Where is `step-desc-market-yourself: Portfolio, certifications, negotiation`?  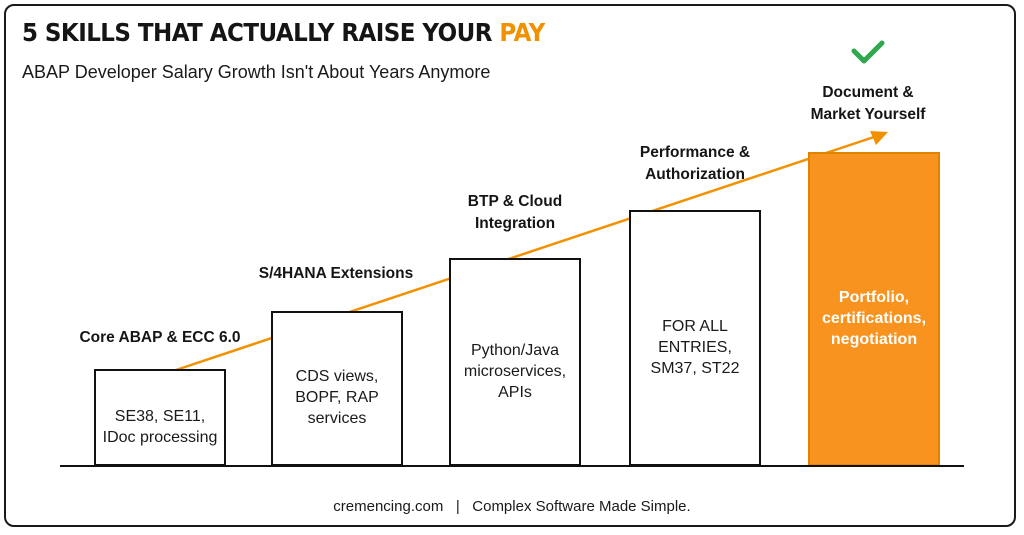
step-desc-market-yourself: Portfolio, certifications, negotiation is located at coordinates (874, 318).